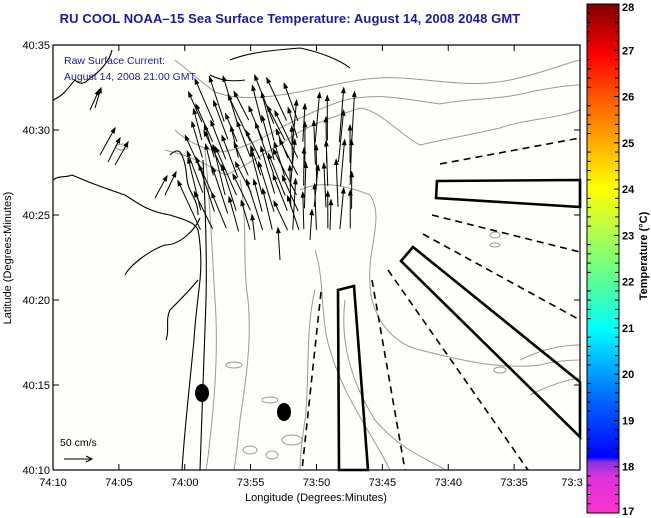 This screenshot has width=651, height=518. Describe the element at coordinates (628, 329) in the screenshot. I see `colorbar-tick-label: 21` at that location.